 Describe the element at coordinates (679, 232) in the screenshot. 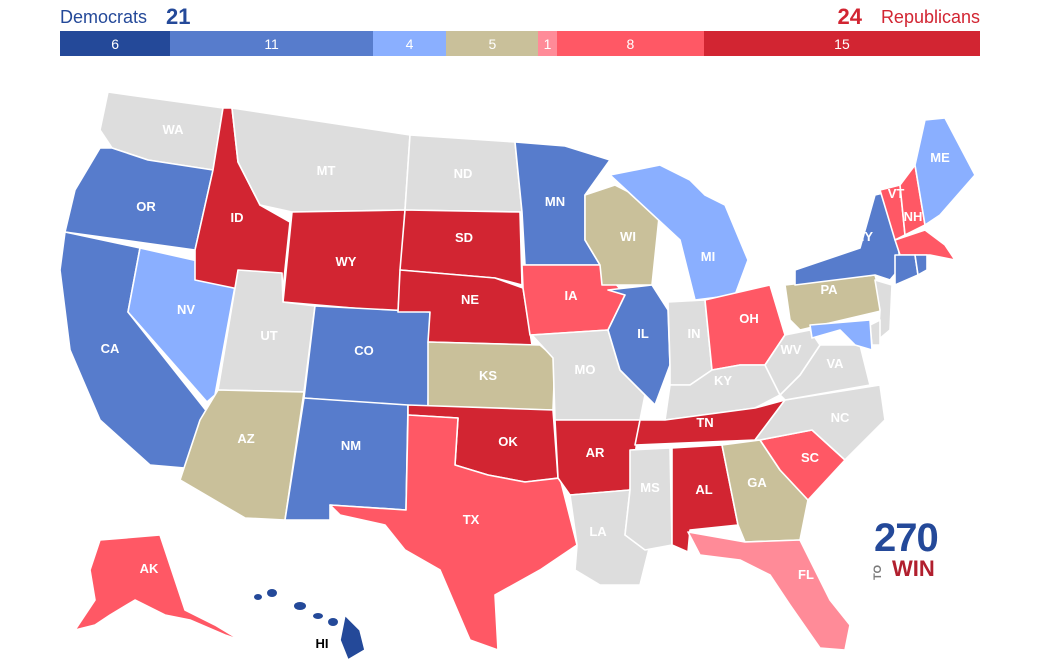

I see `state-mi` at that location.